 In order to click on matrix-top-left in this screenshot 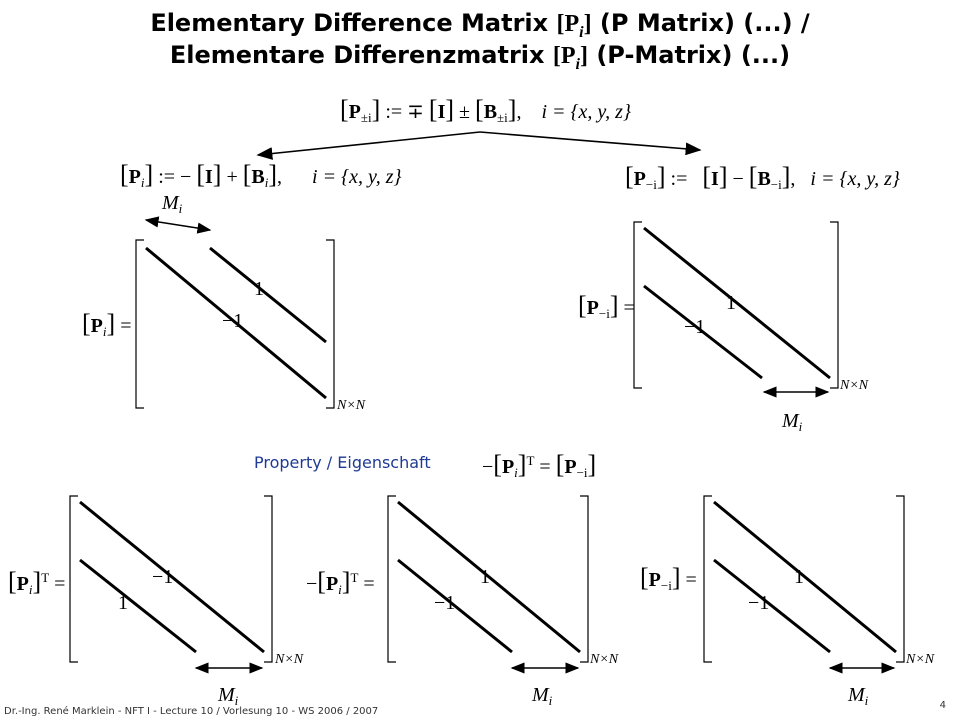, I will do `click(235, 312)`.